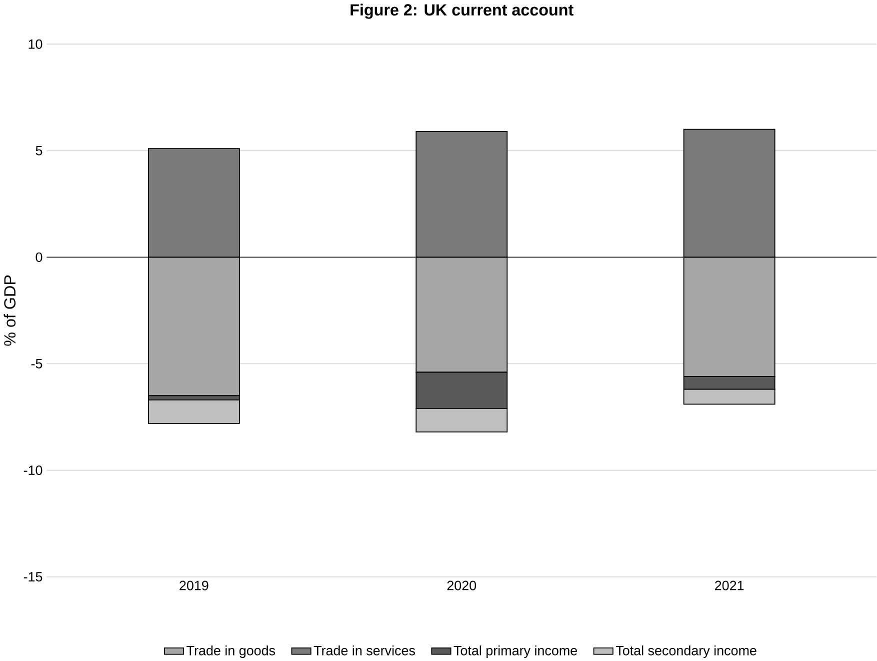 This screenshot has width=877, height=661. What do you see at coordinates (516, 651) in the screenshot?
I see `legend-label: Total primary income` at bounding box center [516, 651].